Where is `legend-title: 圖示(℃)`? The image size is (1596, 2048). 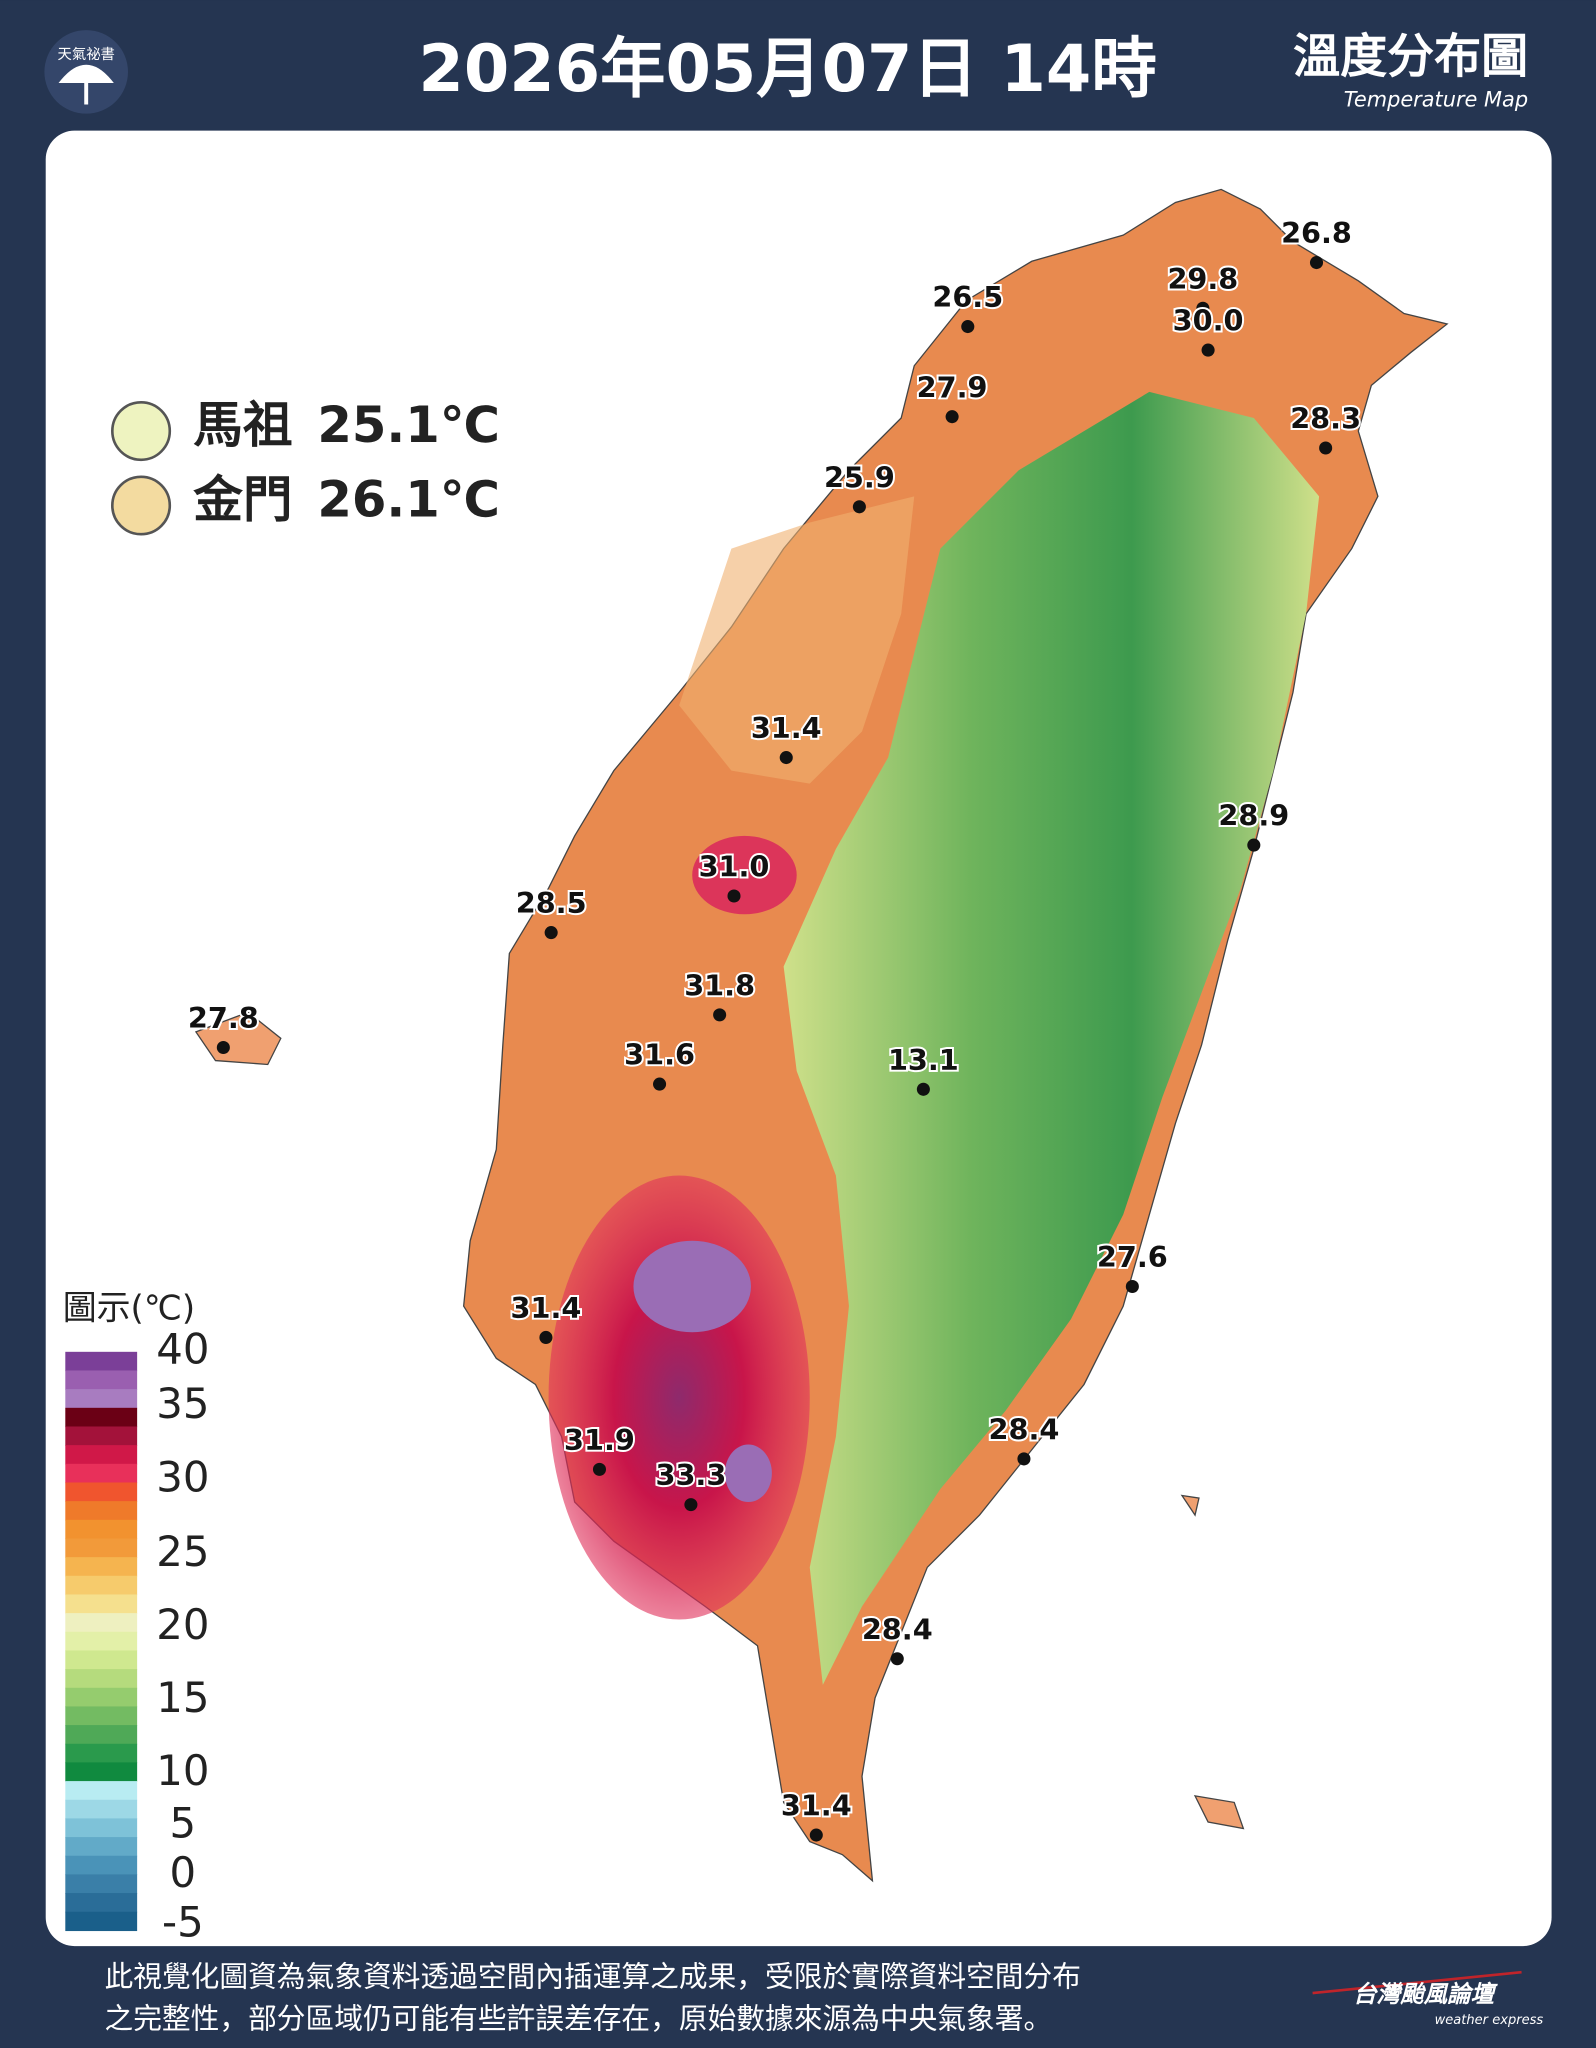
legend-title: 圖示(℃) is located at coordinates (129, 1309).